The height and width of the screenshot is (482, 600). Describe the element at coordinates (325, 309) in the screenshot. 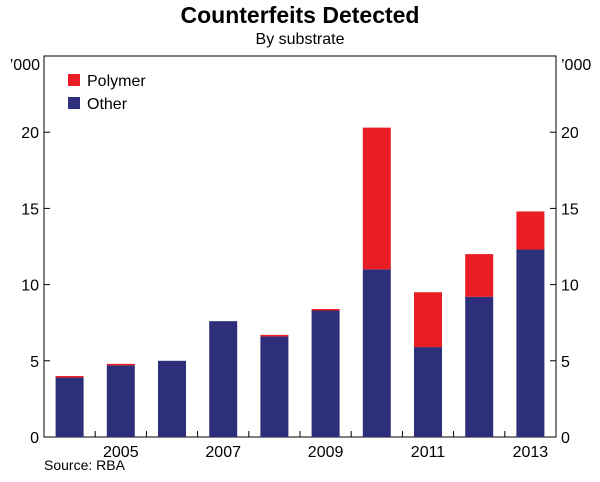

I see `bar-polymer-2009` at that location.